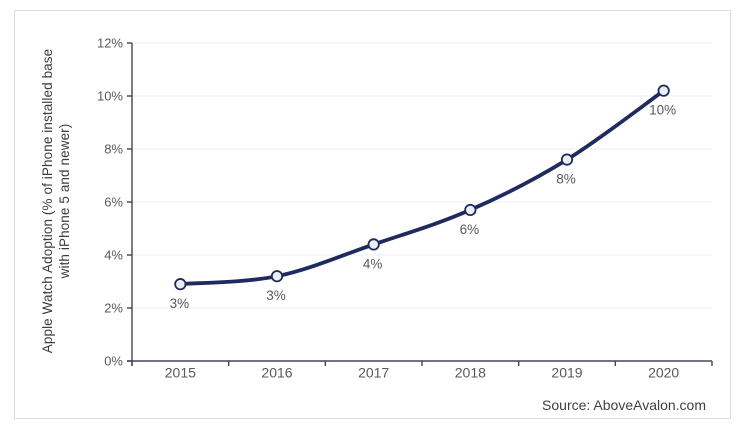 This screenshot has width=750, height=433. What do you see at coordinates (566, 373) in the screenshot?
I see `x-tick-label: 2019` at bounding box center [566, 373].